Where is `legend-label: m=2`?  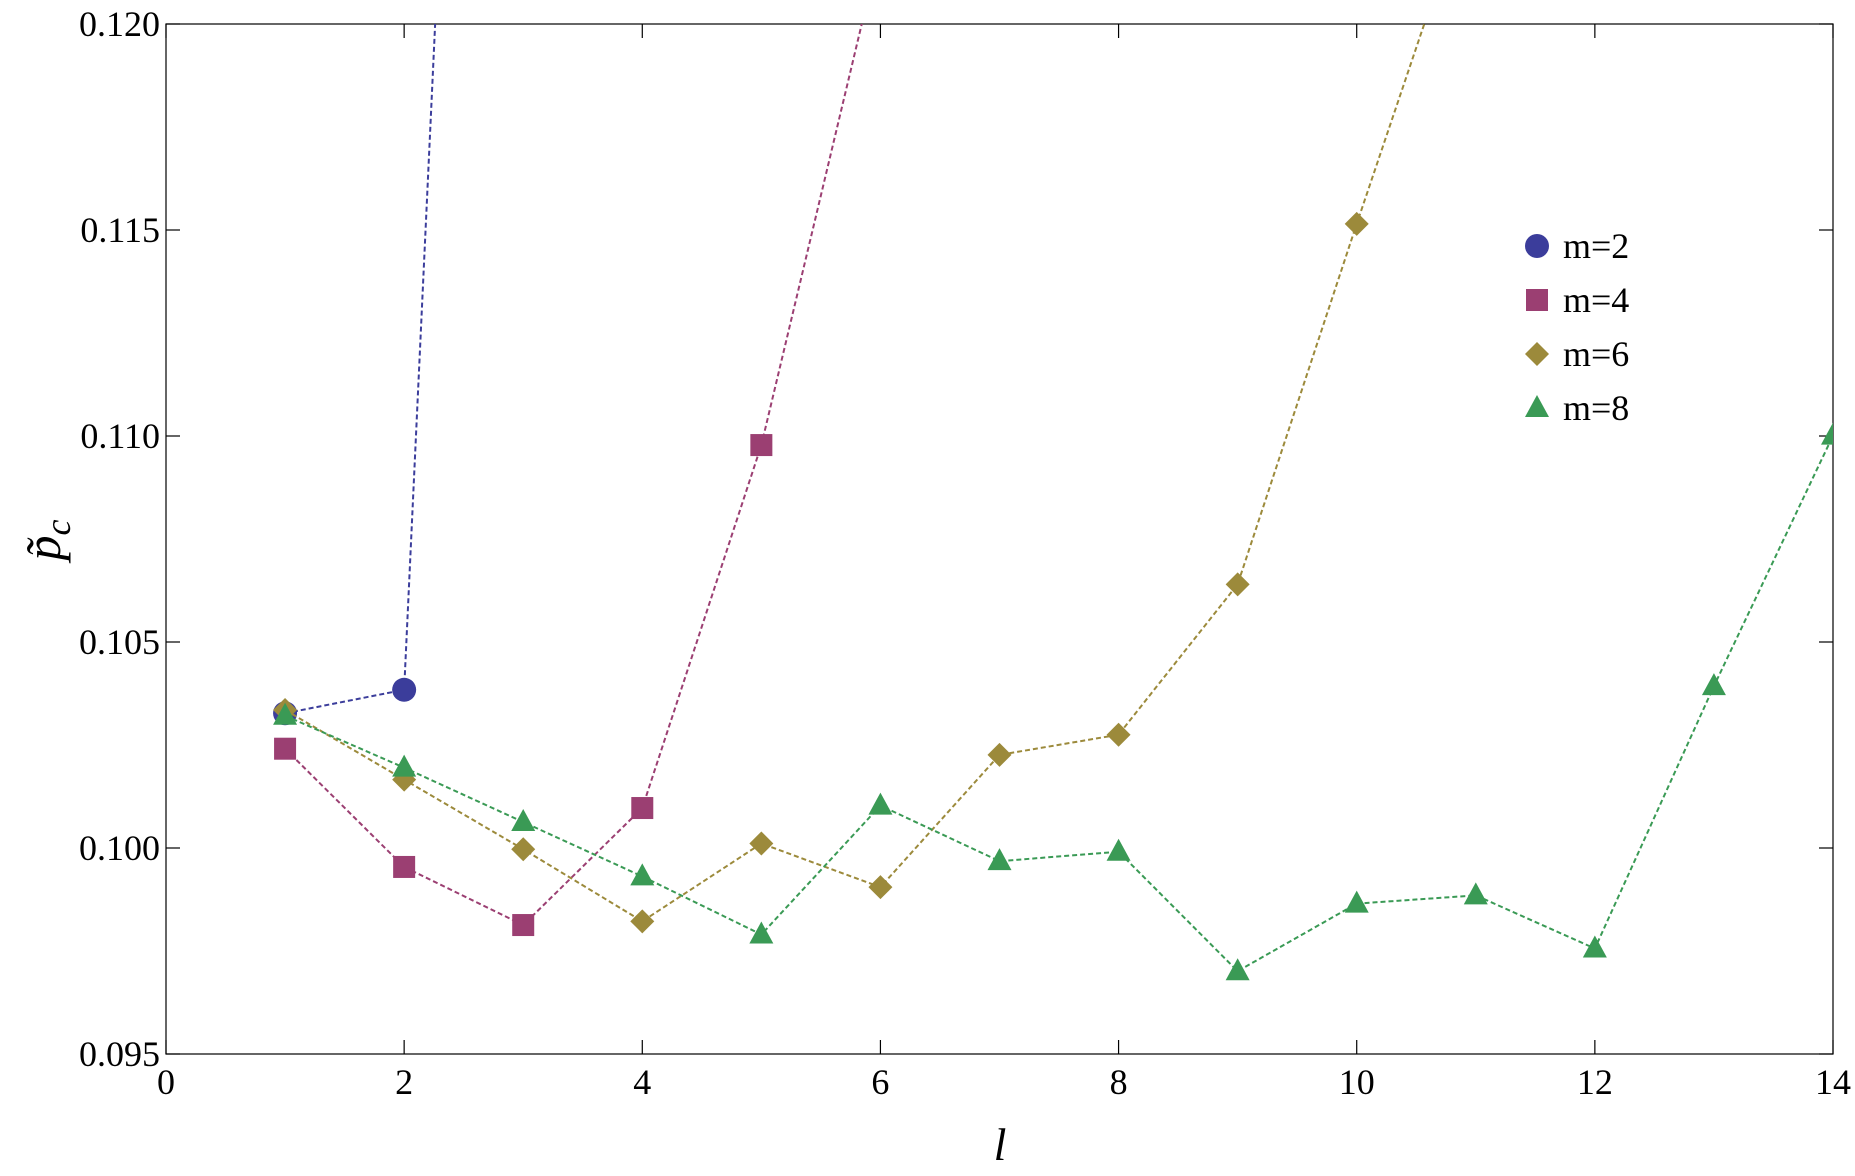
legend-label: m=2 is located at coordinates (1596, 246).